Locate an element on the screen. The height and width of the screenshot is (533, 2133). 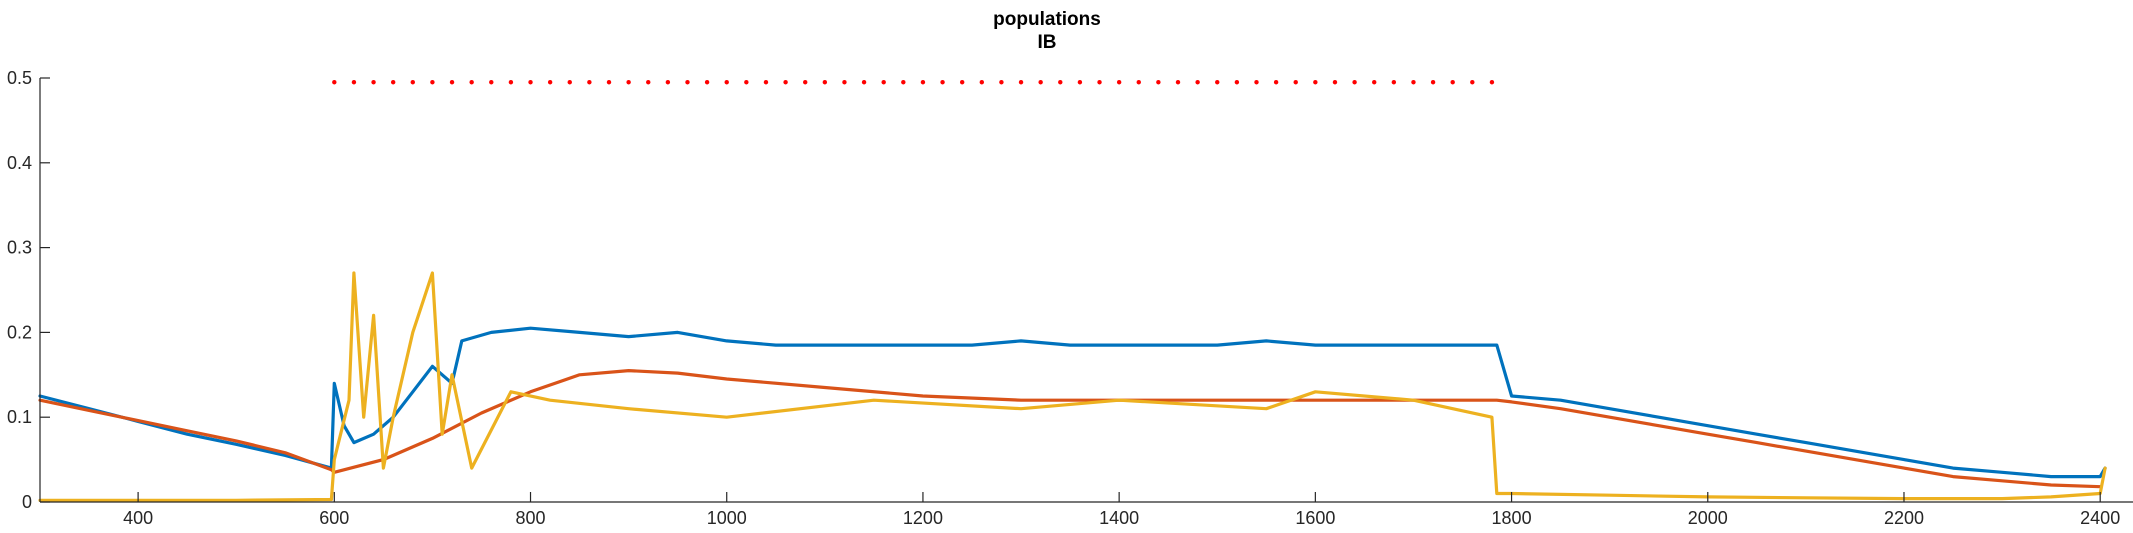
x-tick-label: 1400 is located at coordinates (1119, 518).